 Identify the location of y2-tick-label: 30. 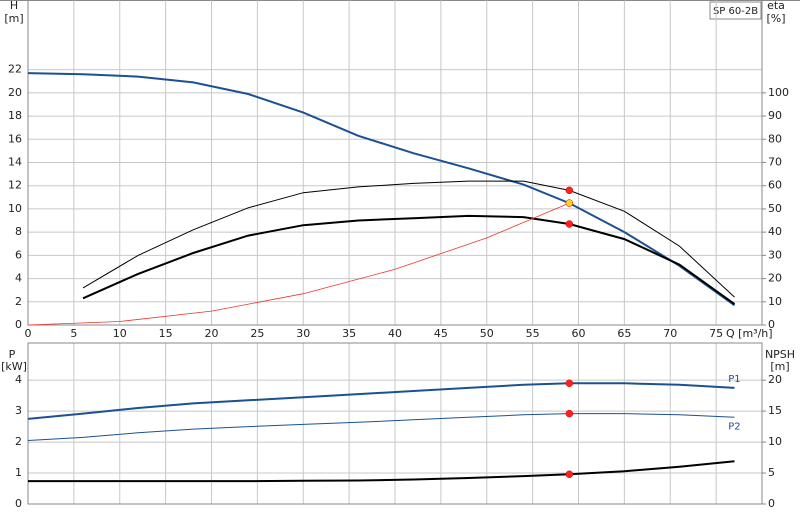
(775, 254).